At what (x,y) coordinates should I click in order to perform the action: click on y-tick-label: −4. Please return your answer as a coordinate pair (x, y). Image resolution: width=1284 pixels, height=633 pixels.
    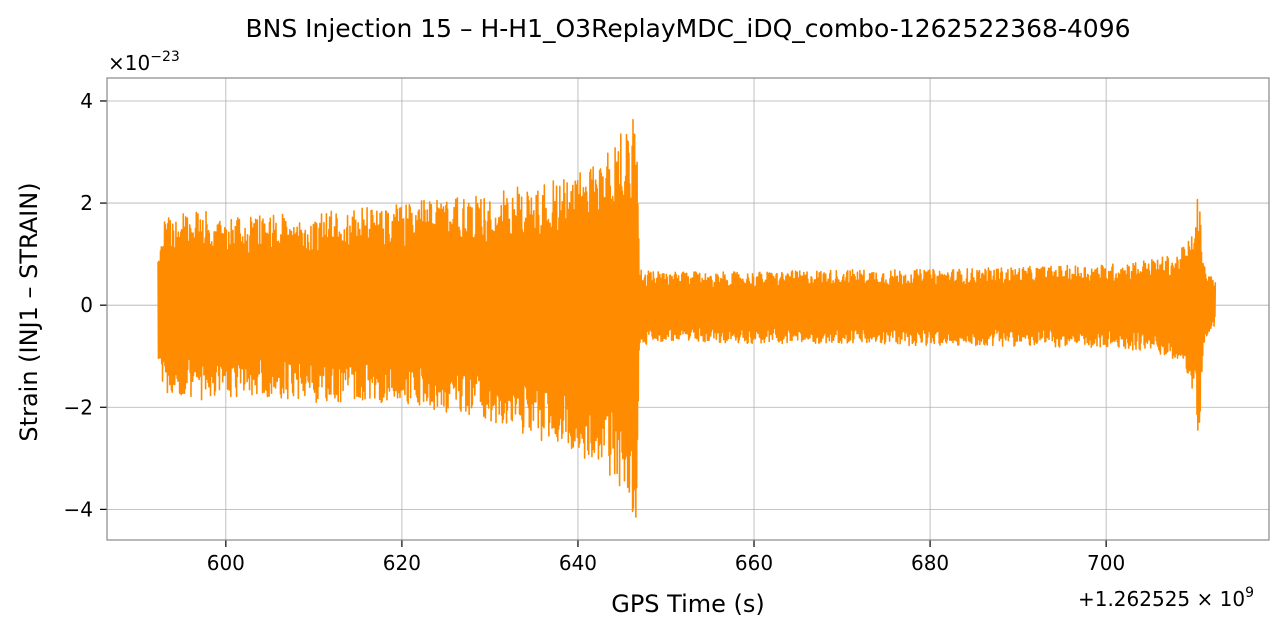
    Looking at the image, I should click on (78, 509).